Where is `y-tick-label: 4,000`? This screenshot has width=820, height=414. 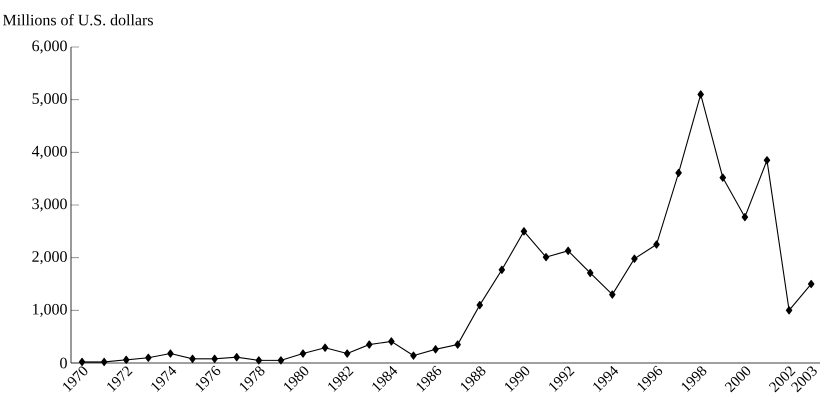
y-tick-label: 4,000 is located at coordinates (49, 152).